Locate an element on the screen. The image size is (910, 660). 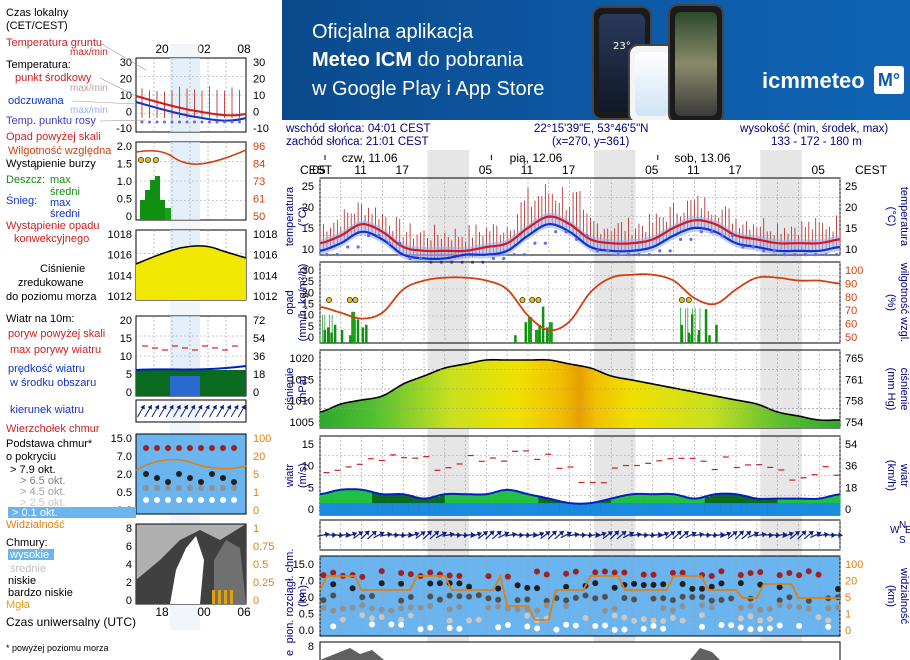
tick-right: 100 is located at coordinates (854, 565).